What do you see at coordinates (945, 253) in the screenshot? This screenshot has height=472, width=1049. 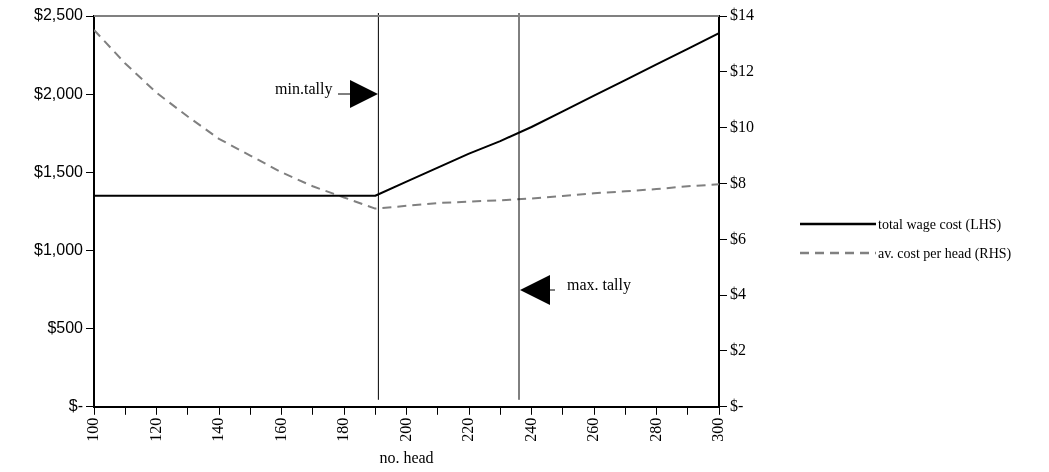 I see `text: av. cost per head (RHS)` at bounding box center [945, 253].